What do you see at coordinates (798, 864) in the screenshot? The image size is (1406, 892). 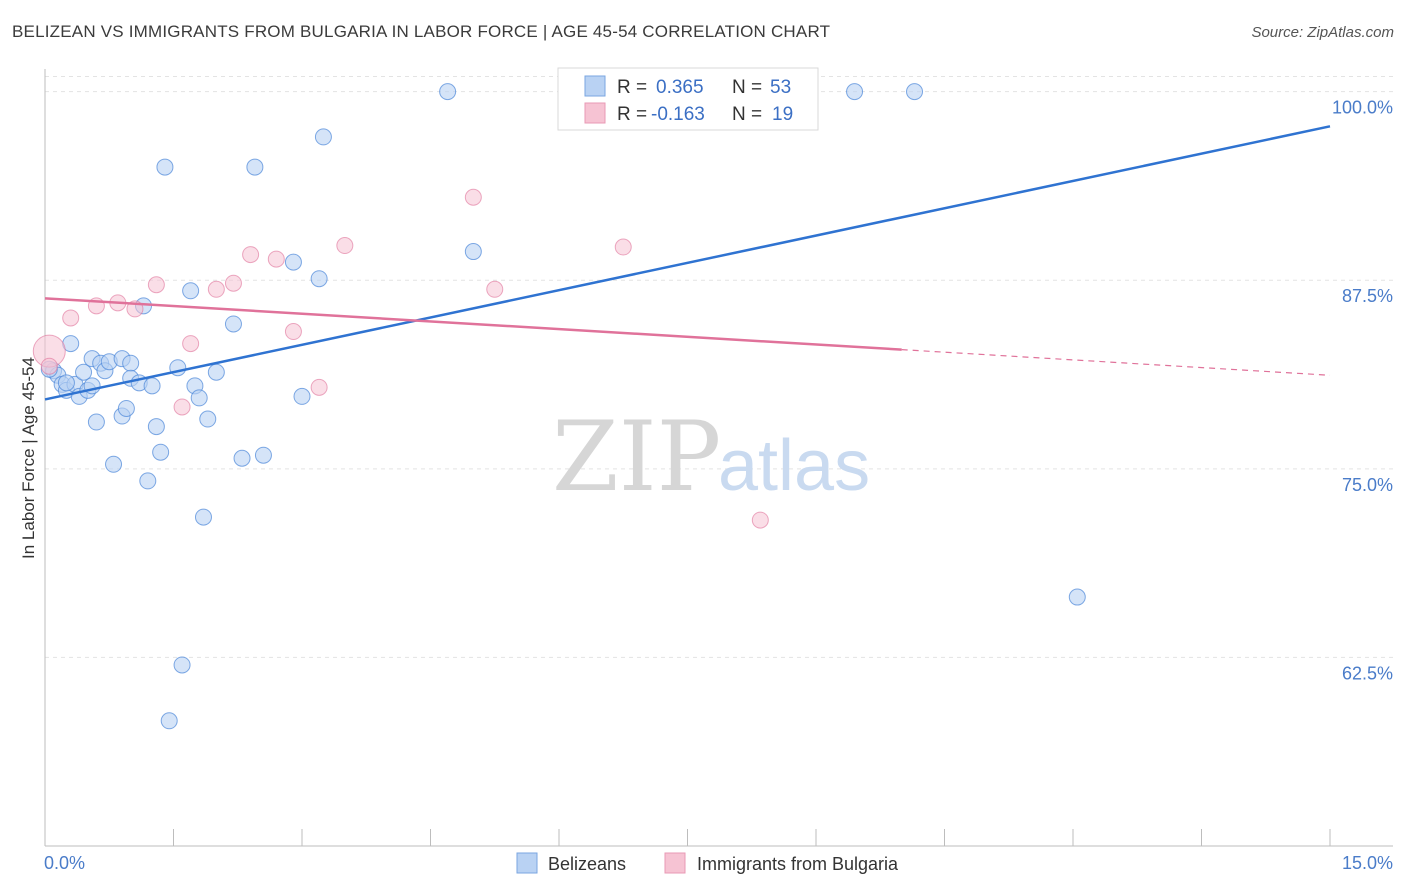 I see `bottom-legend-bulgaria: Immigrants from Bulgaria` at bounding box center [798, 864].